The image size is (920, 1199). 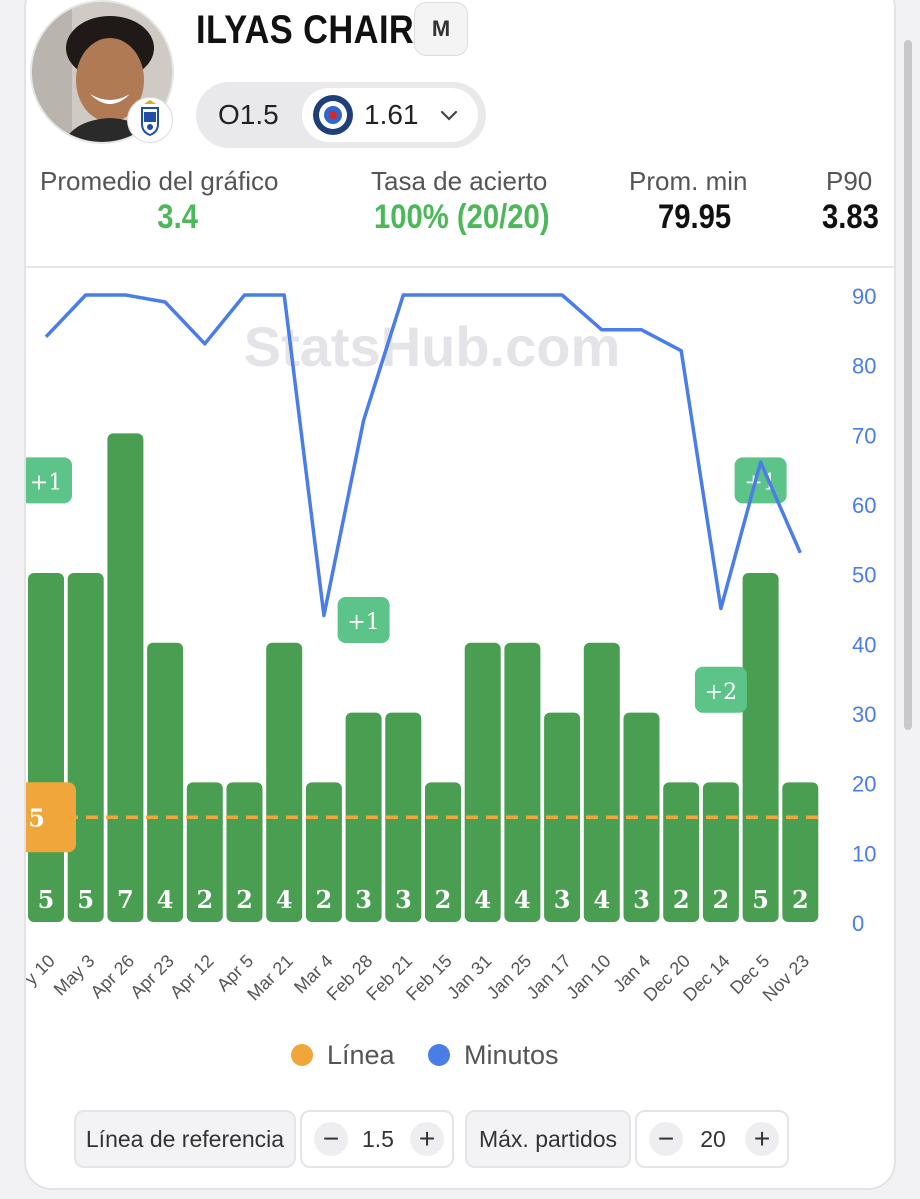 I want to click on legend-item-minutes: Minutos, so click(x=493, y=1060).